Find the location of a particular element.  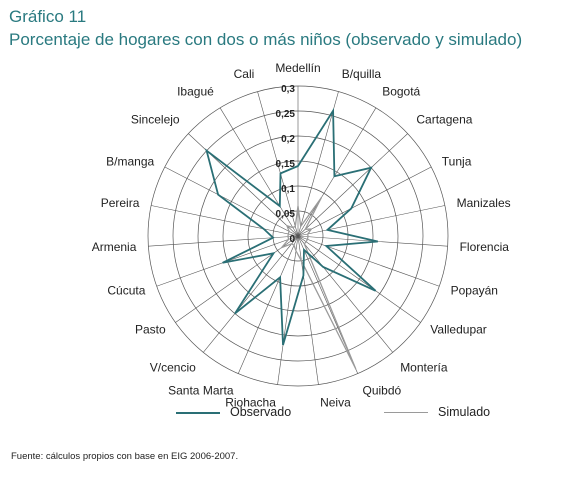

radial-tick-label: 0 is located at coordinates (292, 239).